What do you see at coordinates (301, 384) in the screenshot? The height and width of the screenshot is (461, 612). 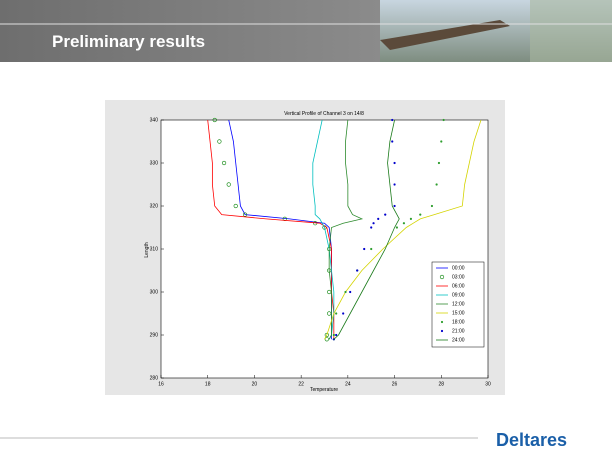 I see `x-tick-label: 22` at bounding box center [301, 384].